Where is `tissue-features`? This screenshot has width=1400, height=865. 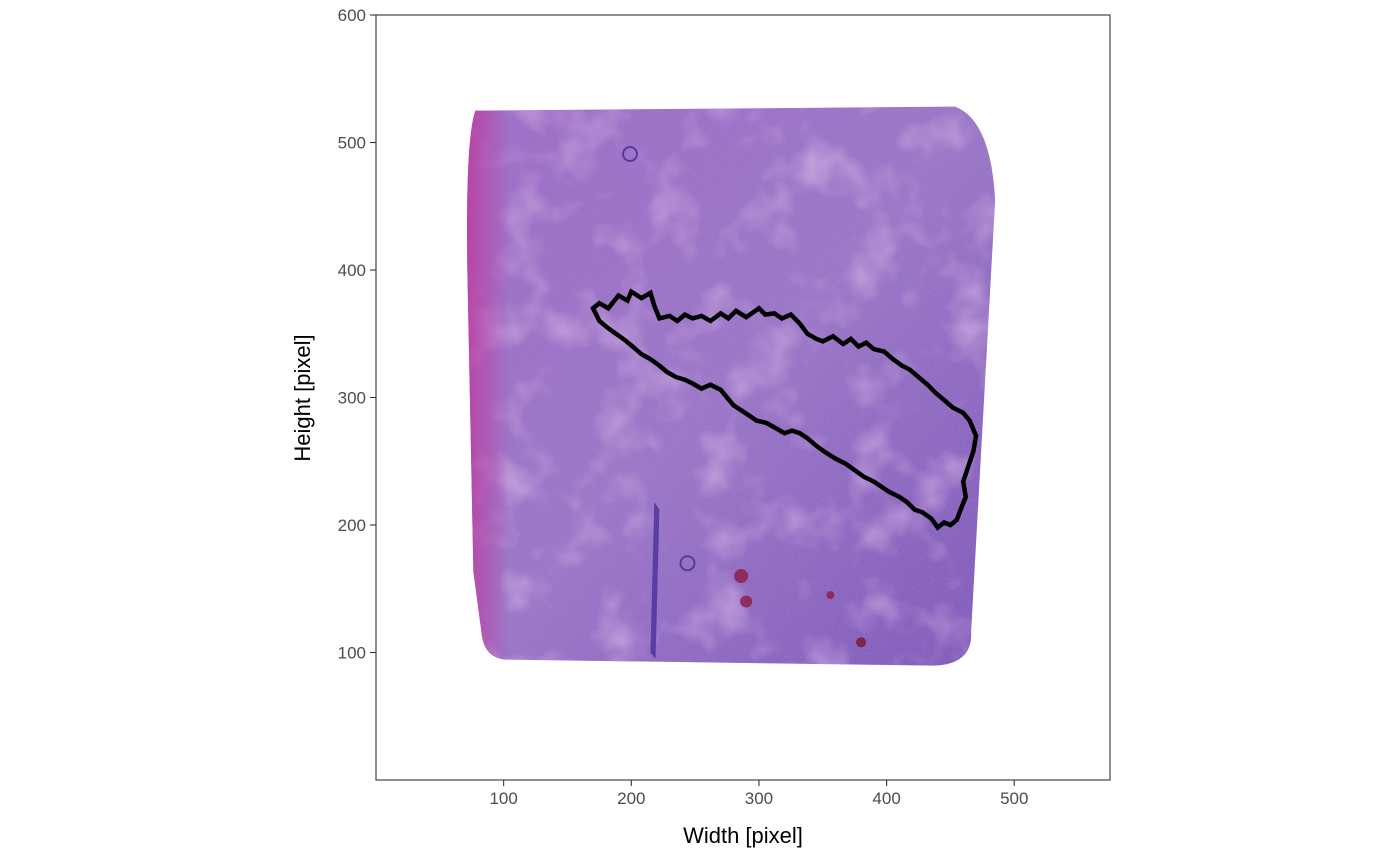 tissue-features is located at coordinates (744, 402).